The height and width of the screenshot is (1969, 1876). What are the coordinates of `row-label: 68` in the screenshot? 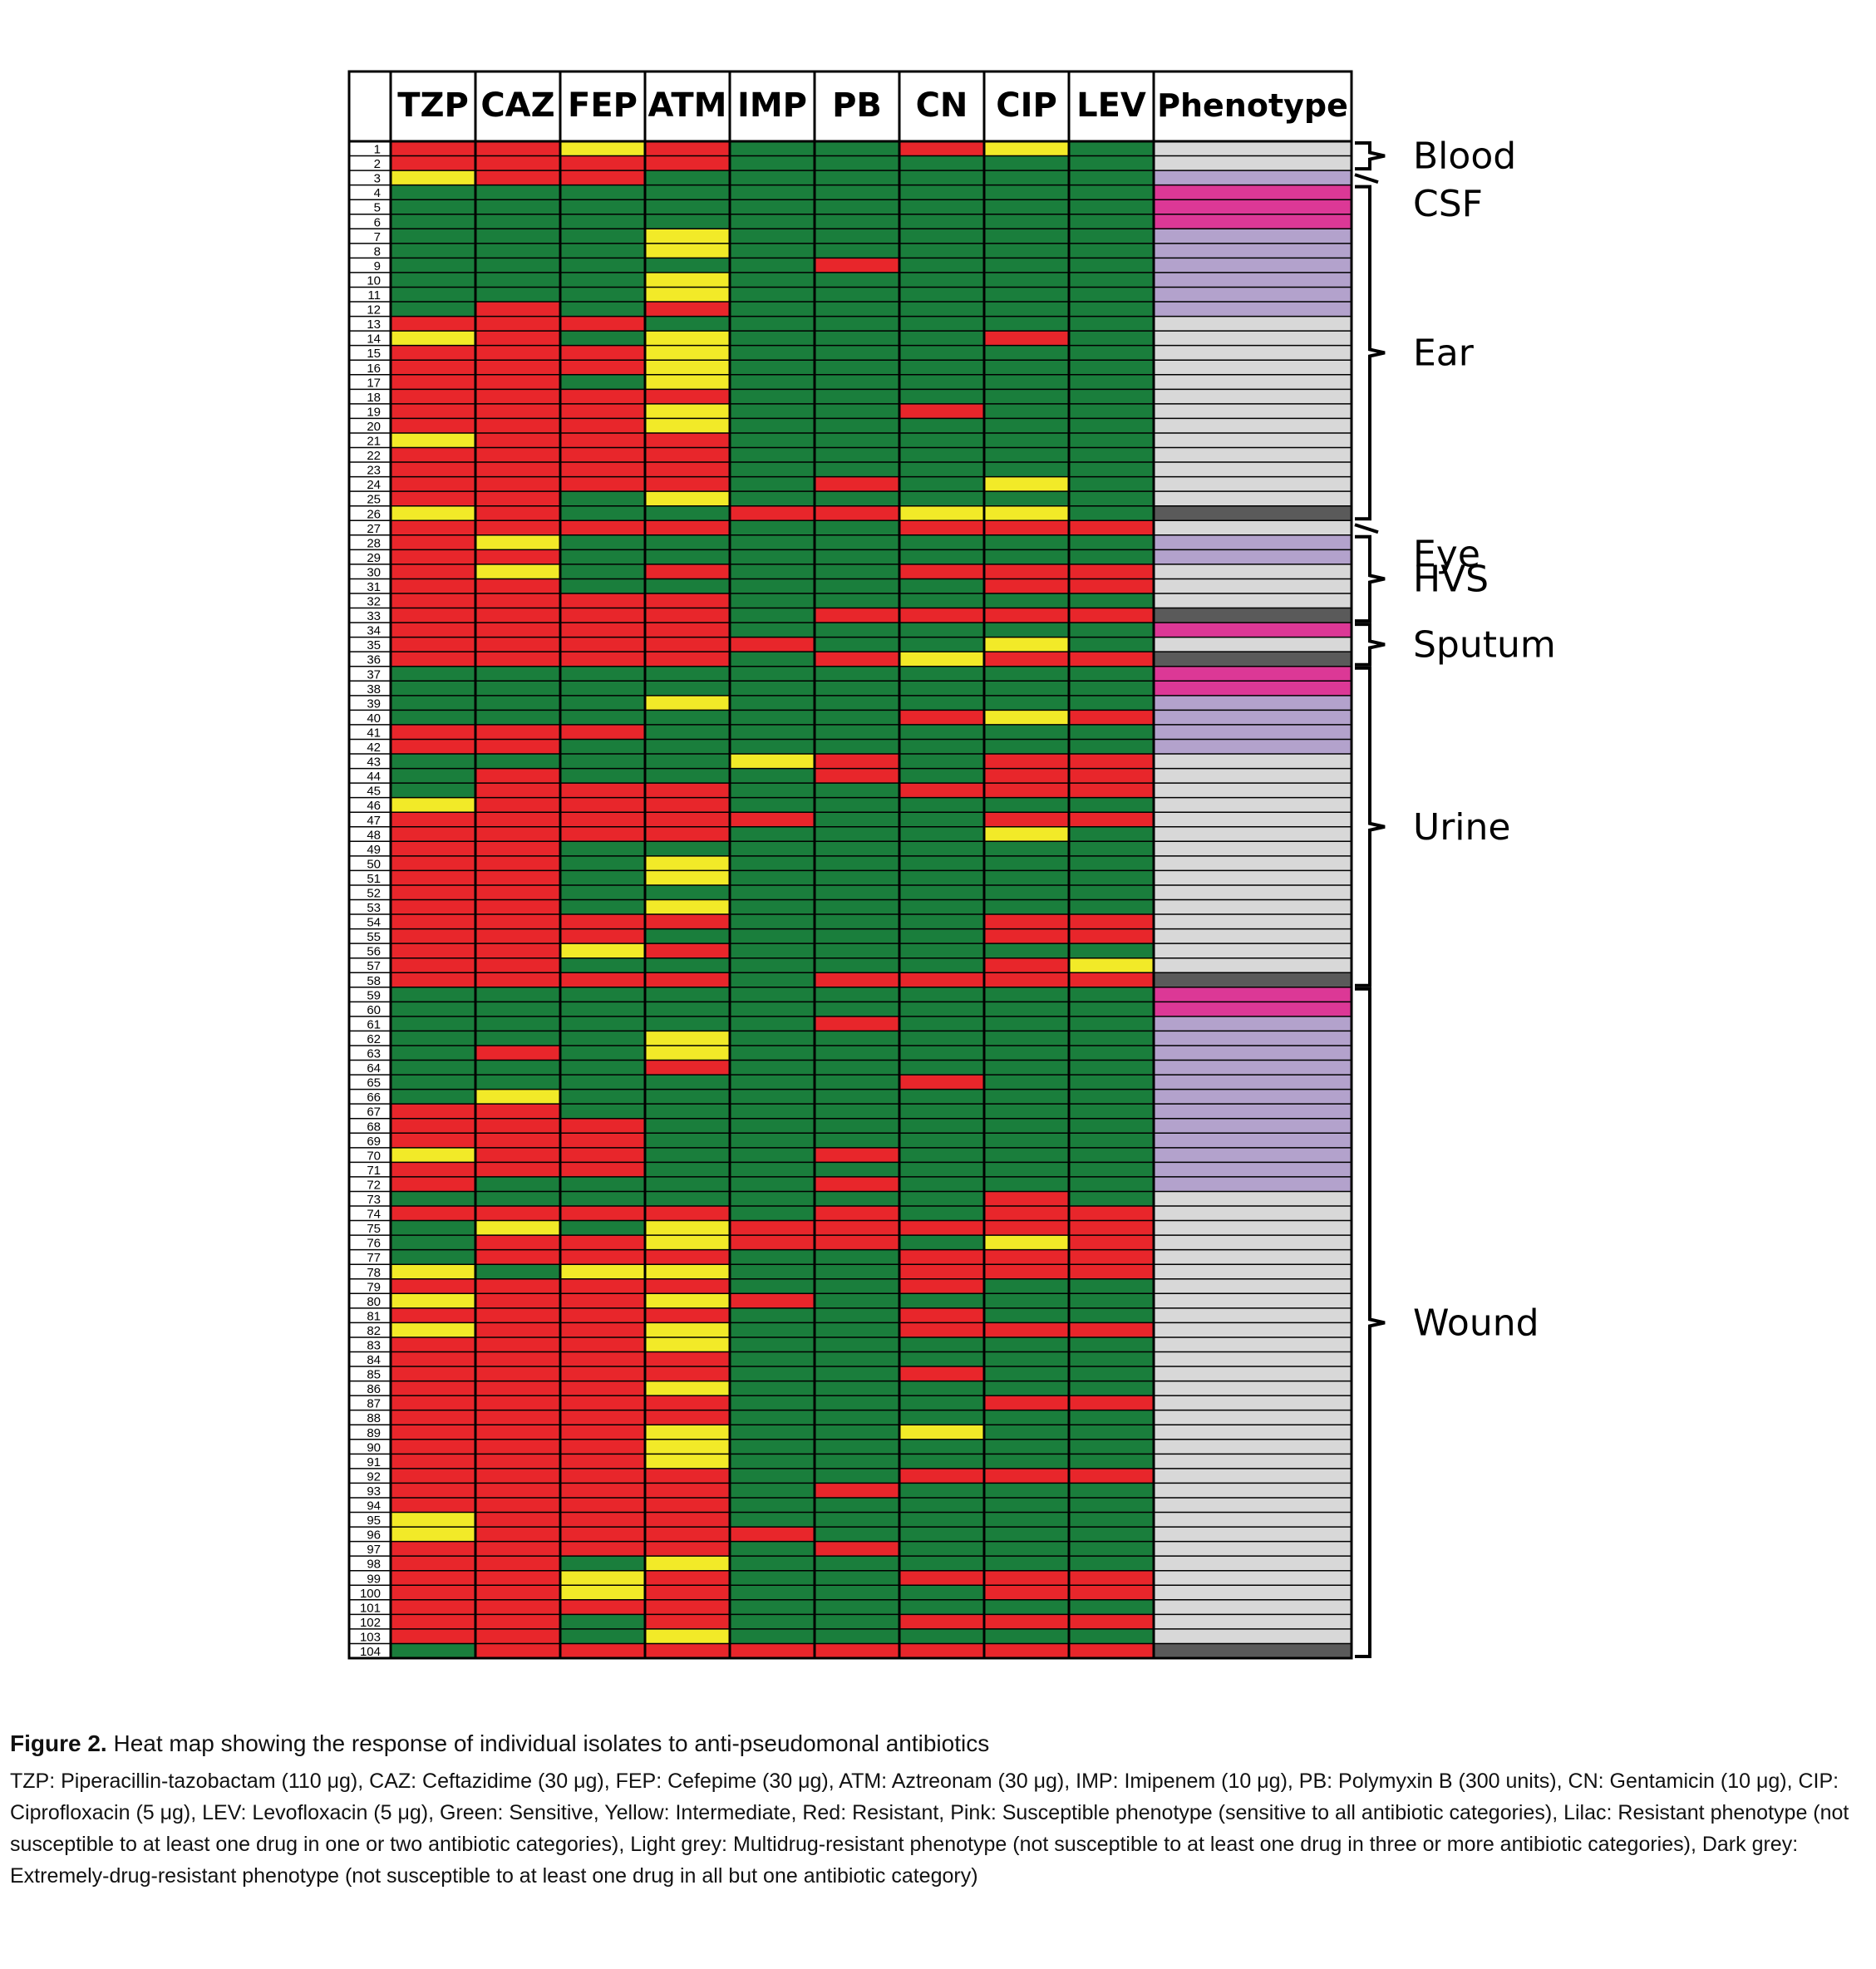 It's located at (374, 1127).